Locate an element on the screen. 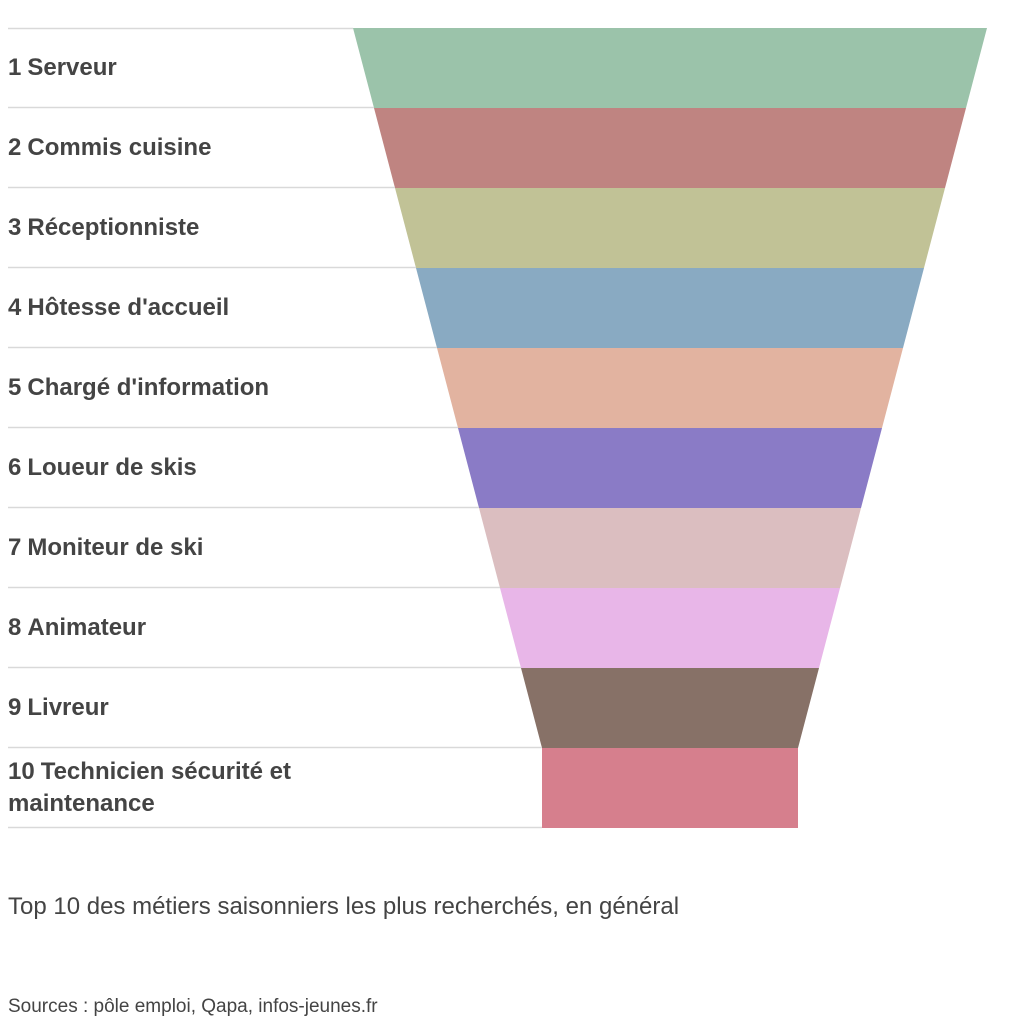 The image size is (1016, 1034). rank-number: 7 is located at coordinates (15, 547).